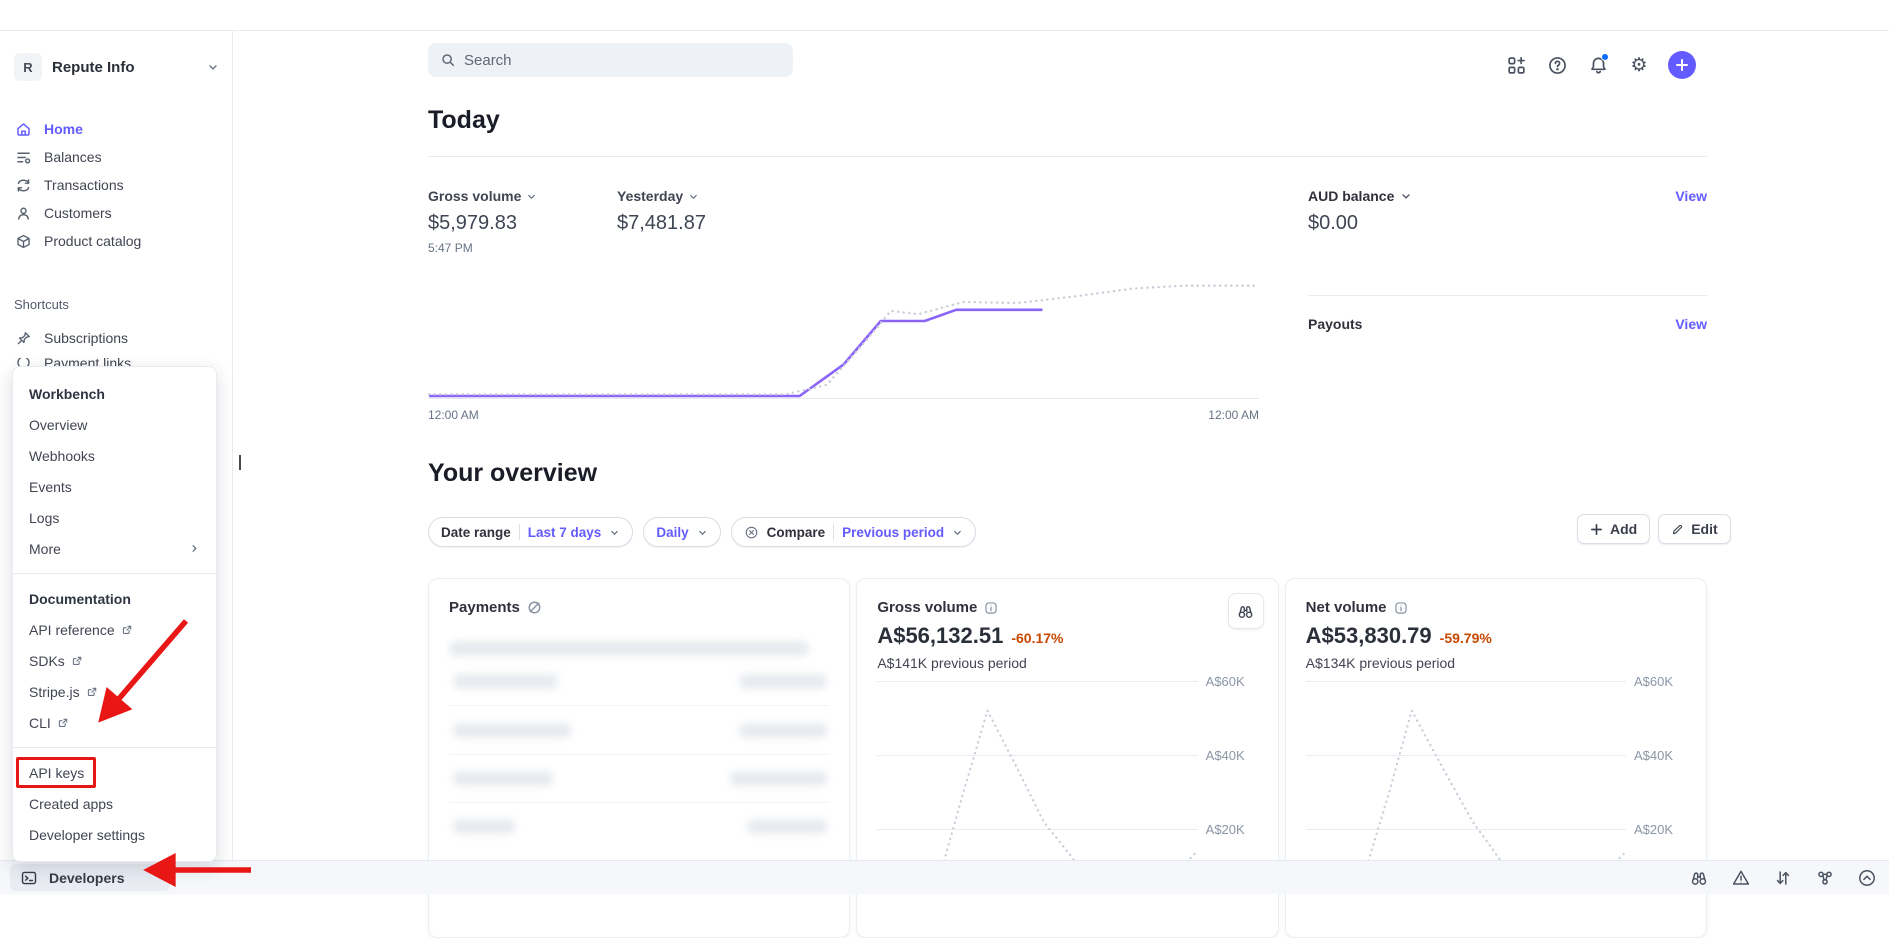 The image size is (1889, 938). What do you see at coordinates (661, 196) in the screenshot?
I see `yesterday-dropdown: Yesterday` at bounding box center [661, 196].